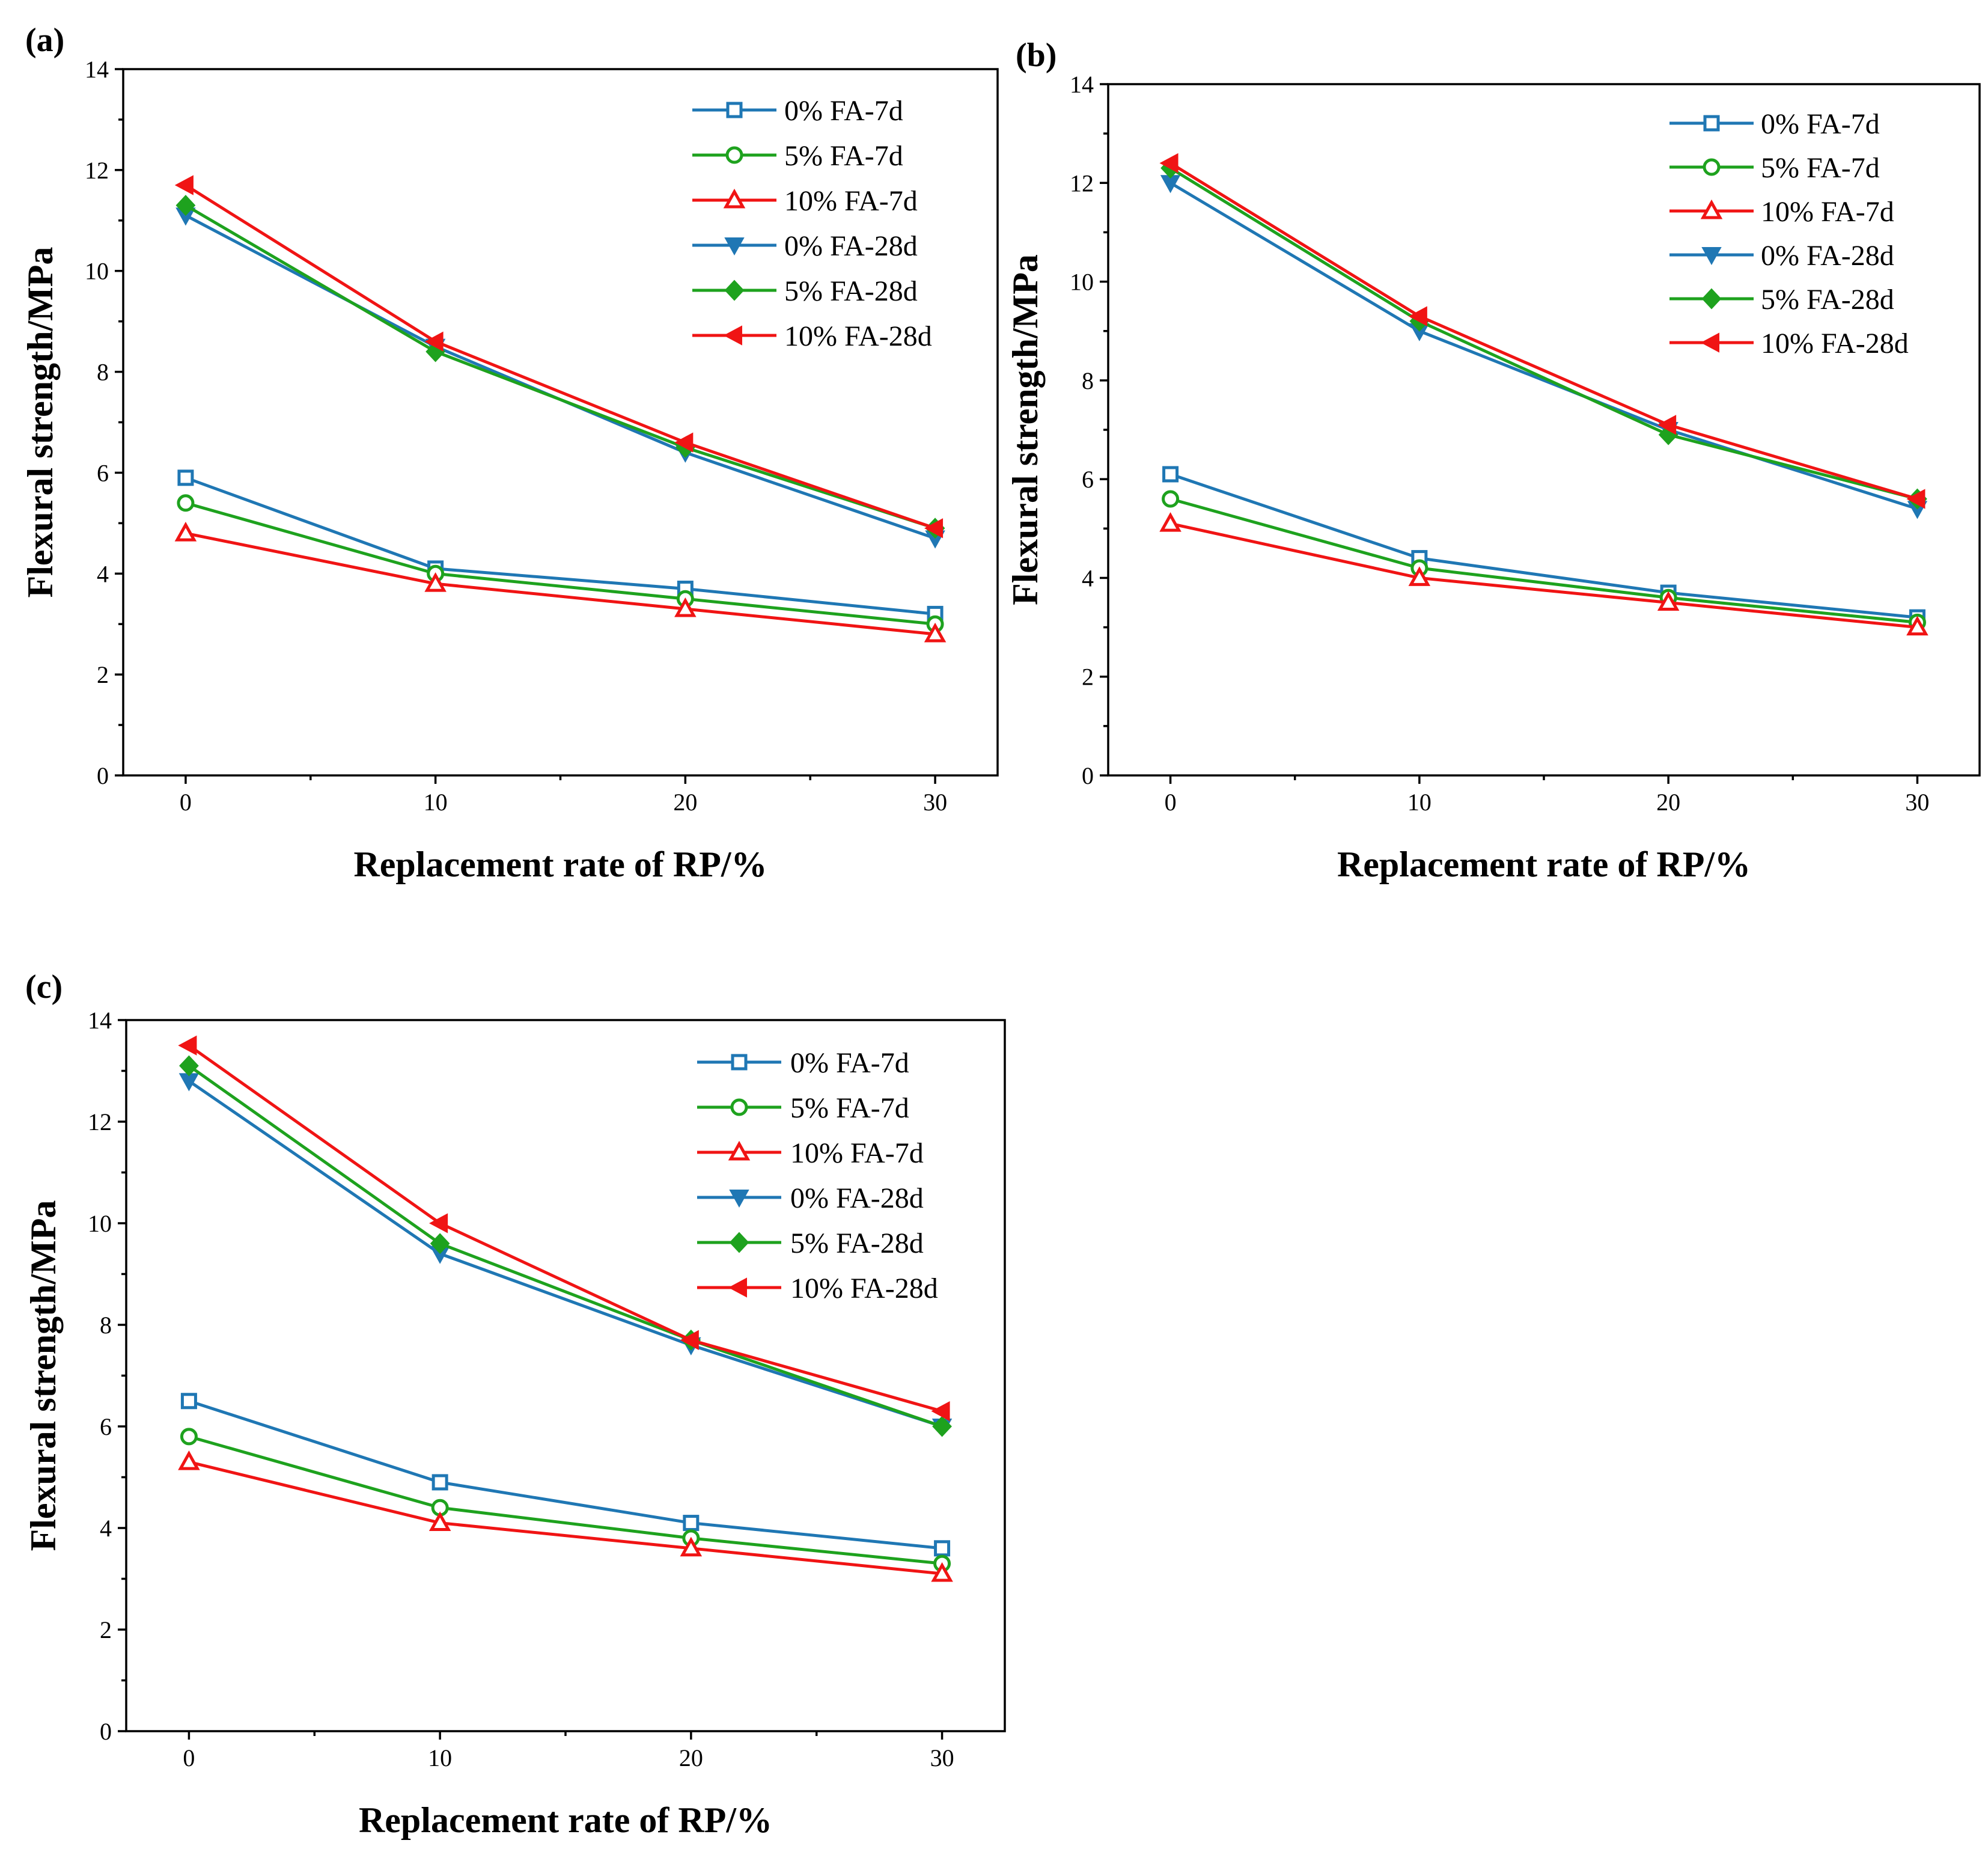 The height and width of the screenshot is (1855, 1988). What do you see at coordinates (189, 1757) in the screenshot?
I see `x-tick-label: 0` at bounding box center [189, 1757].